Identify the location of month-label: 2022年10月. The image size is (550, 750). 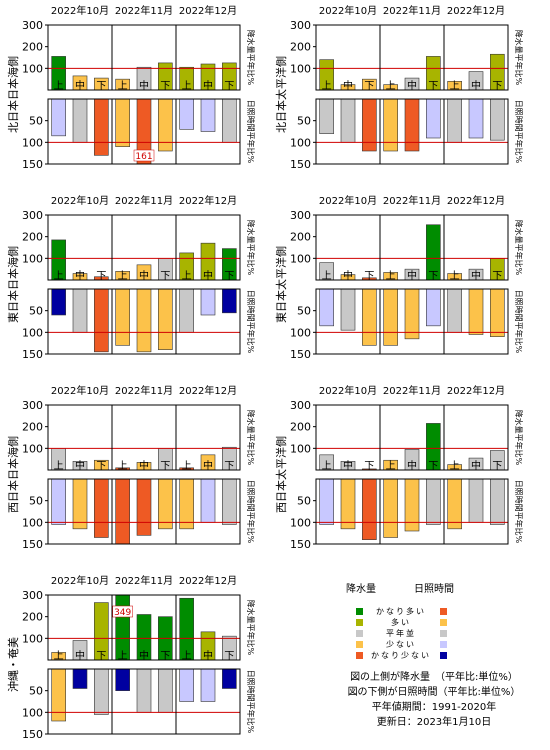
(80, 390).